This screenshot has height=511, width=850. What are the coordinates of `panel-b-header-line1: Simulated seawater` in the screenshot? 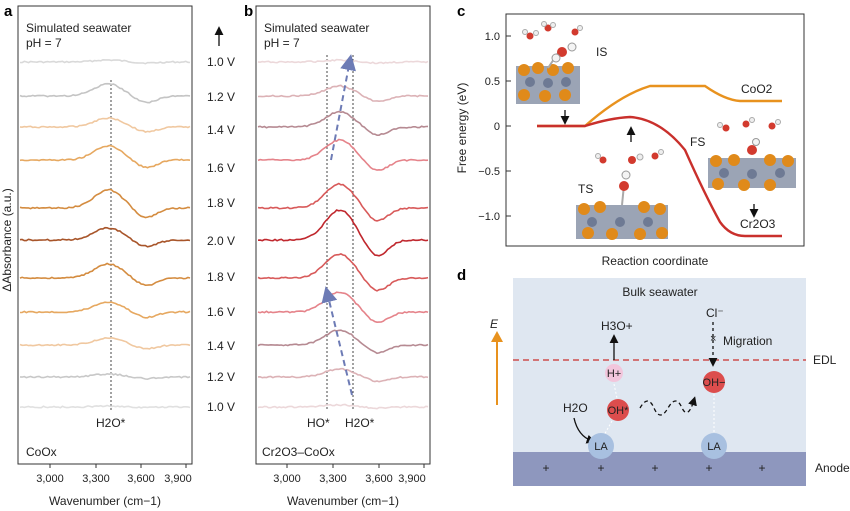 It's located at (316, 28).